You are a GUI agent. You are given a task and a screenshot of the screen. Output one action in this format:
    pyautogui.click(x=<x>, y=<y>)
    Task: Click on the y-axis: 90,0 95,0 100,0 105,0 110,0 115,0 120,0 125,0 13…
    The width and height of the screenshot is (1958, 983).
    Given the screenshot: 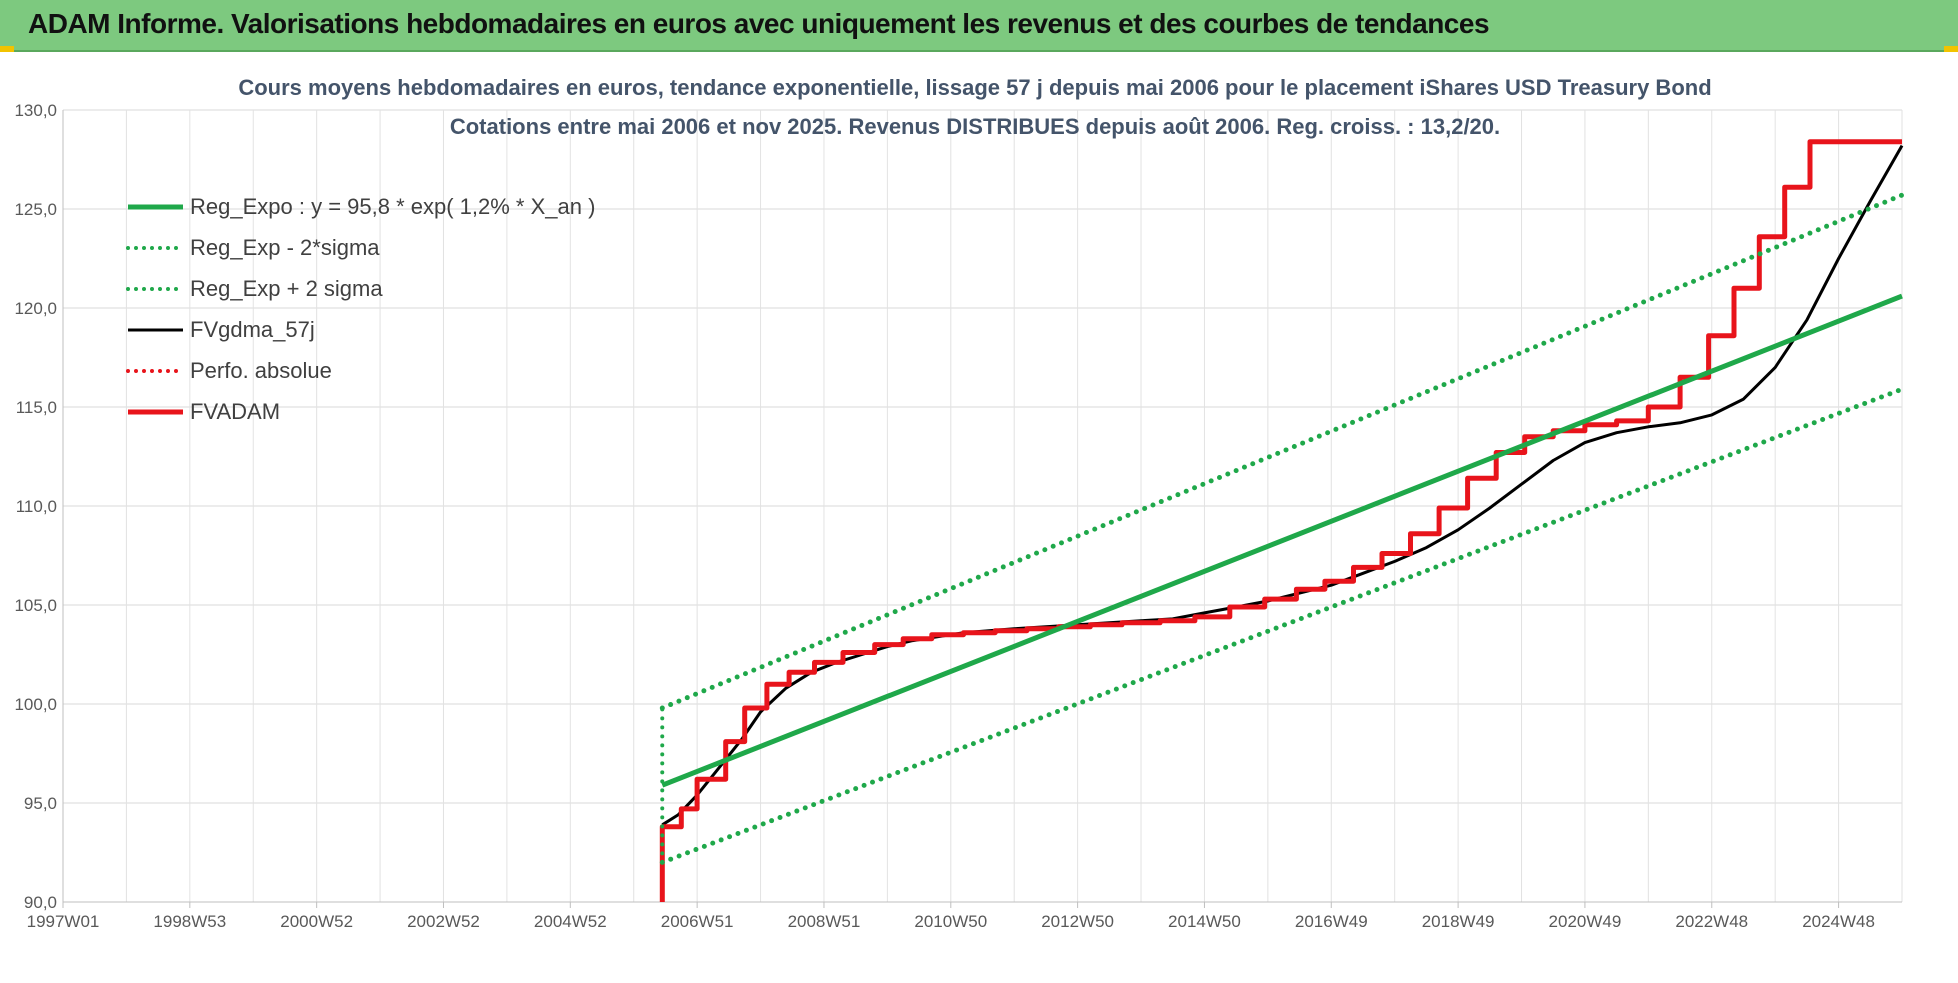 What is the action you would take?
    pyautogui.click(x=35, y=506)
    